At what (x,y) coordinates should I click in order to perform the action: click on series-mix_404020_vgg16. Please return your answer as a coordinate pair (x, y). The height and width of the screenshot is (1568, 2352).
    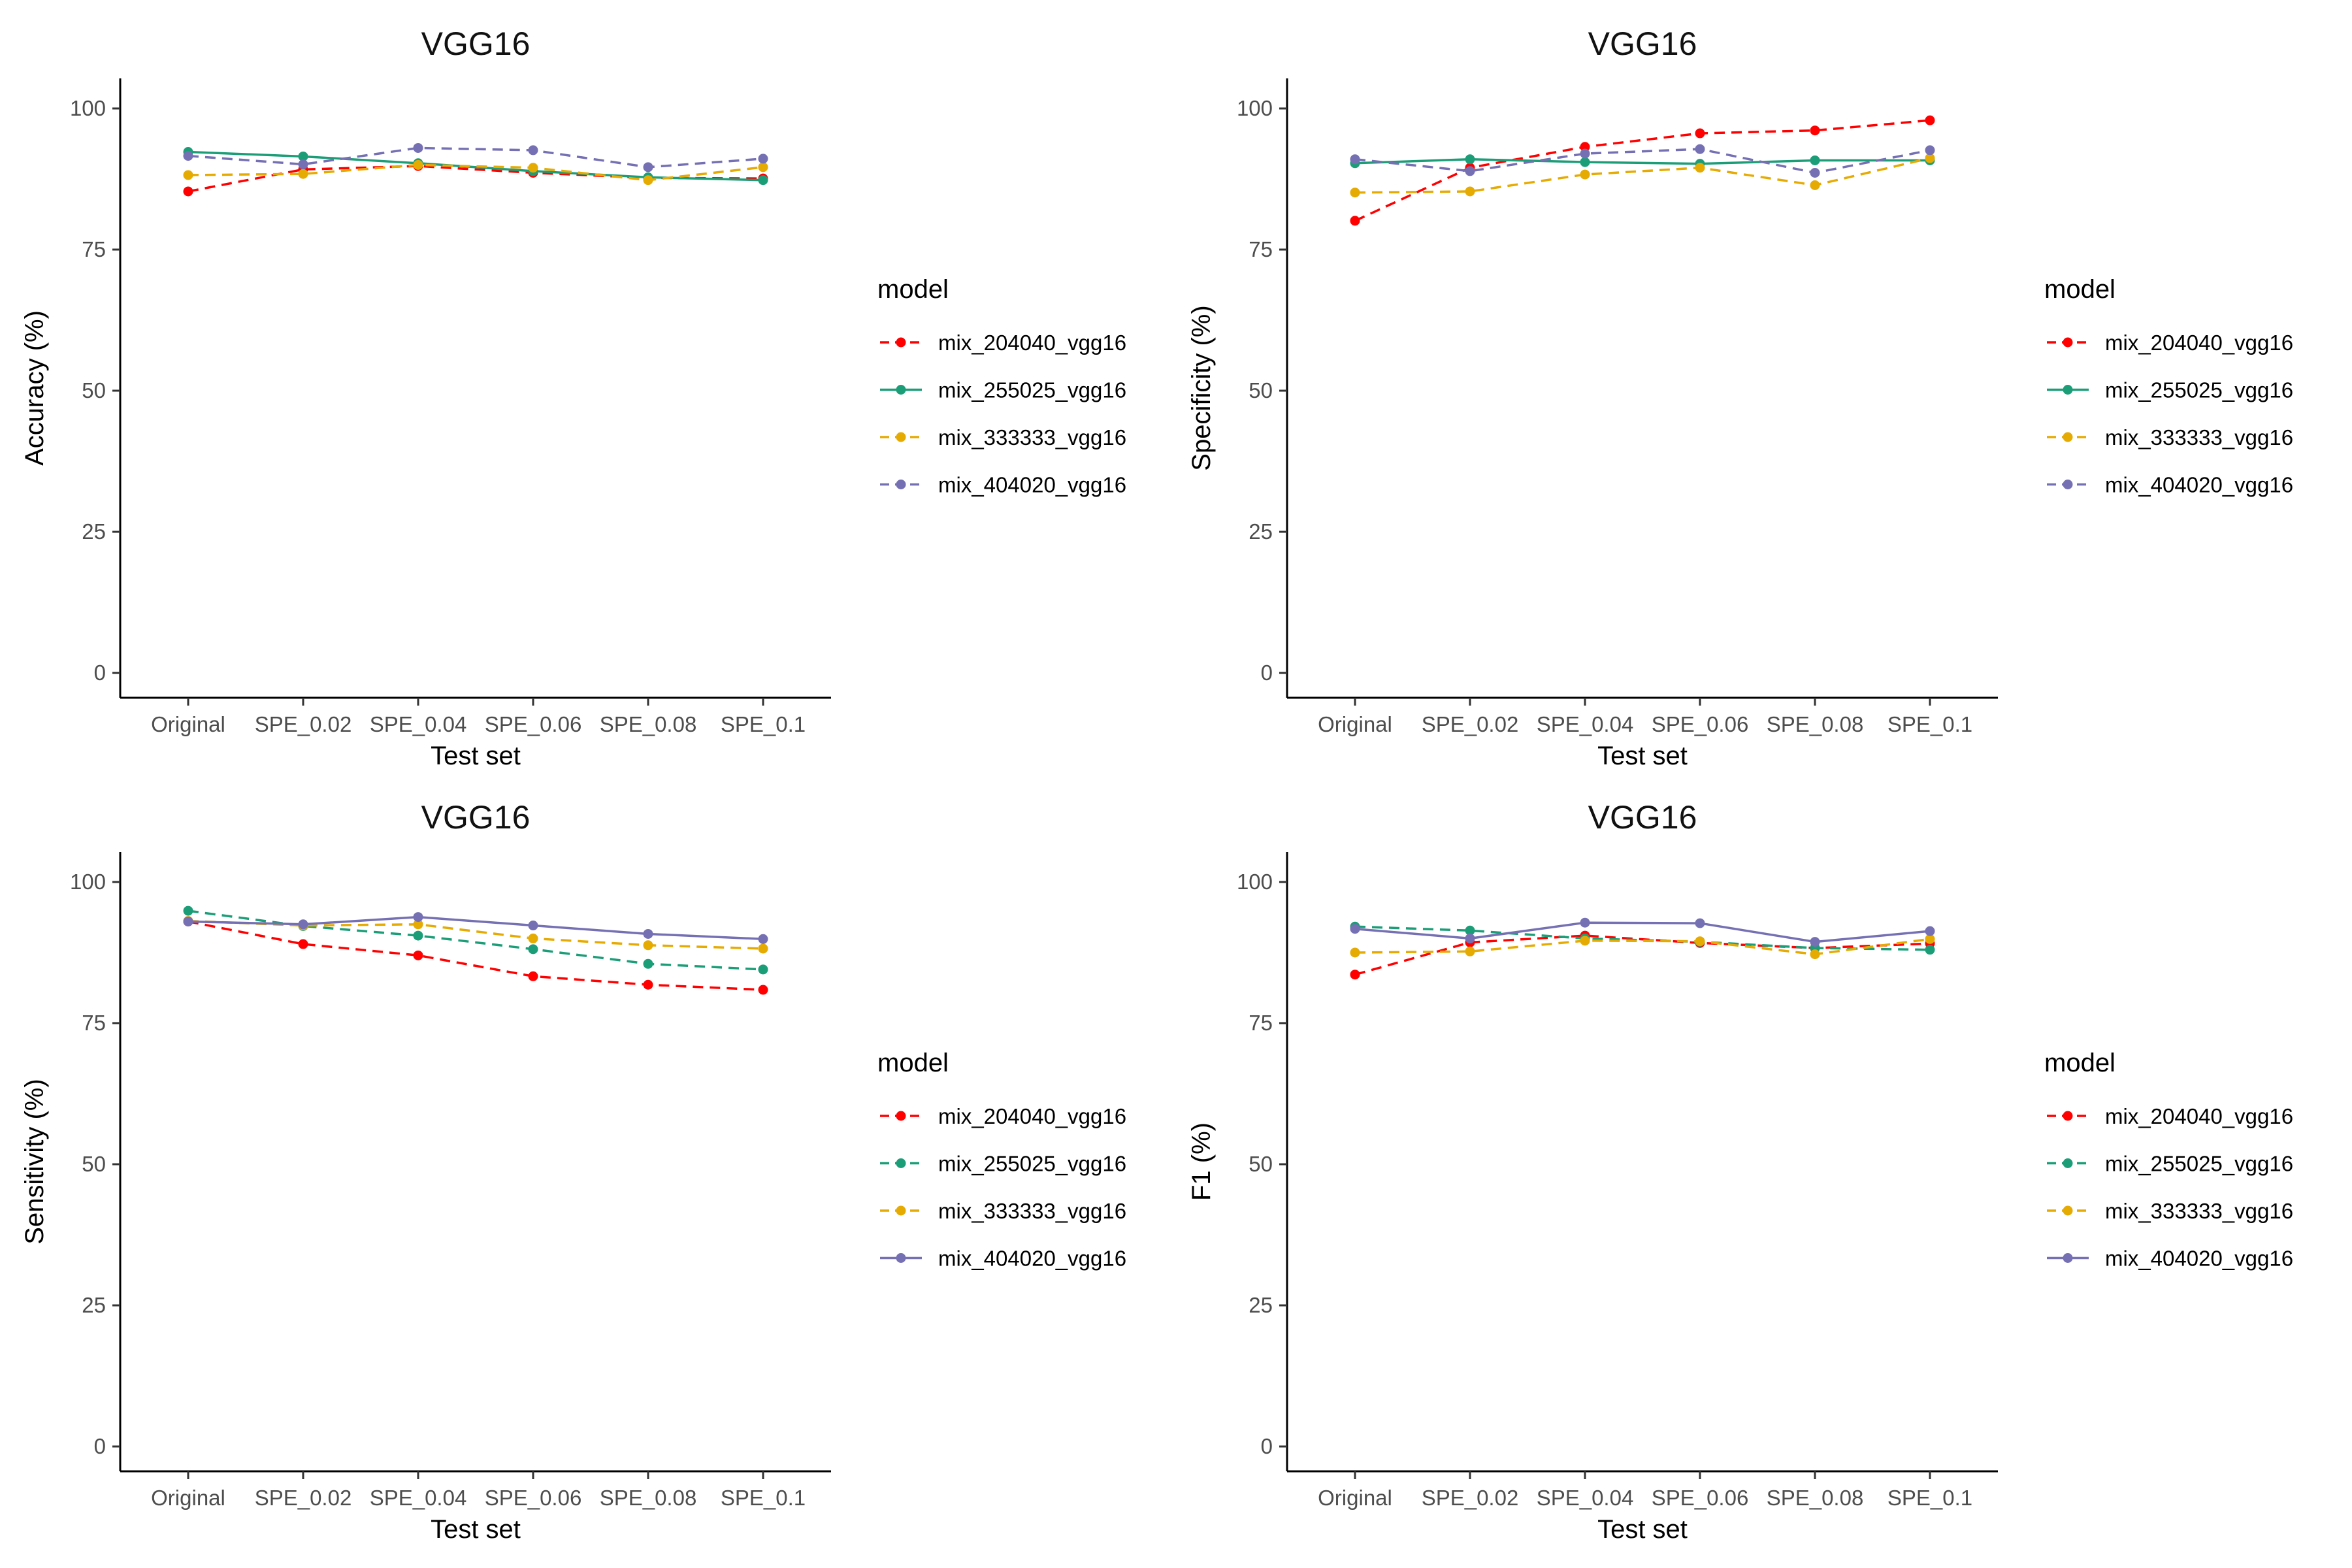
    Looking at the image, I should click on (1642, 161).